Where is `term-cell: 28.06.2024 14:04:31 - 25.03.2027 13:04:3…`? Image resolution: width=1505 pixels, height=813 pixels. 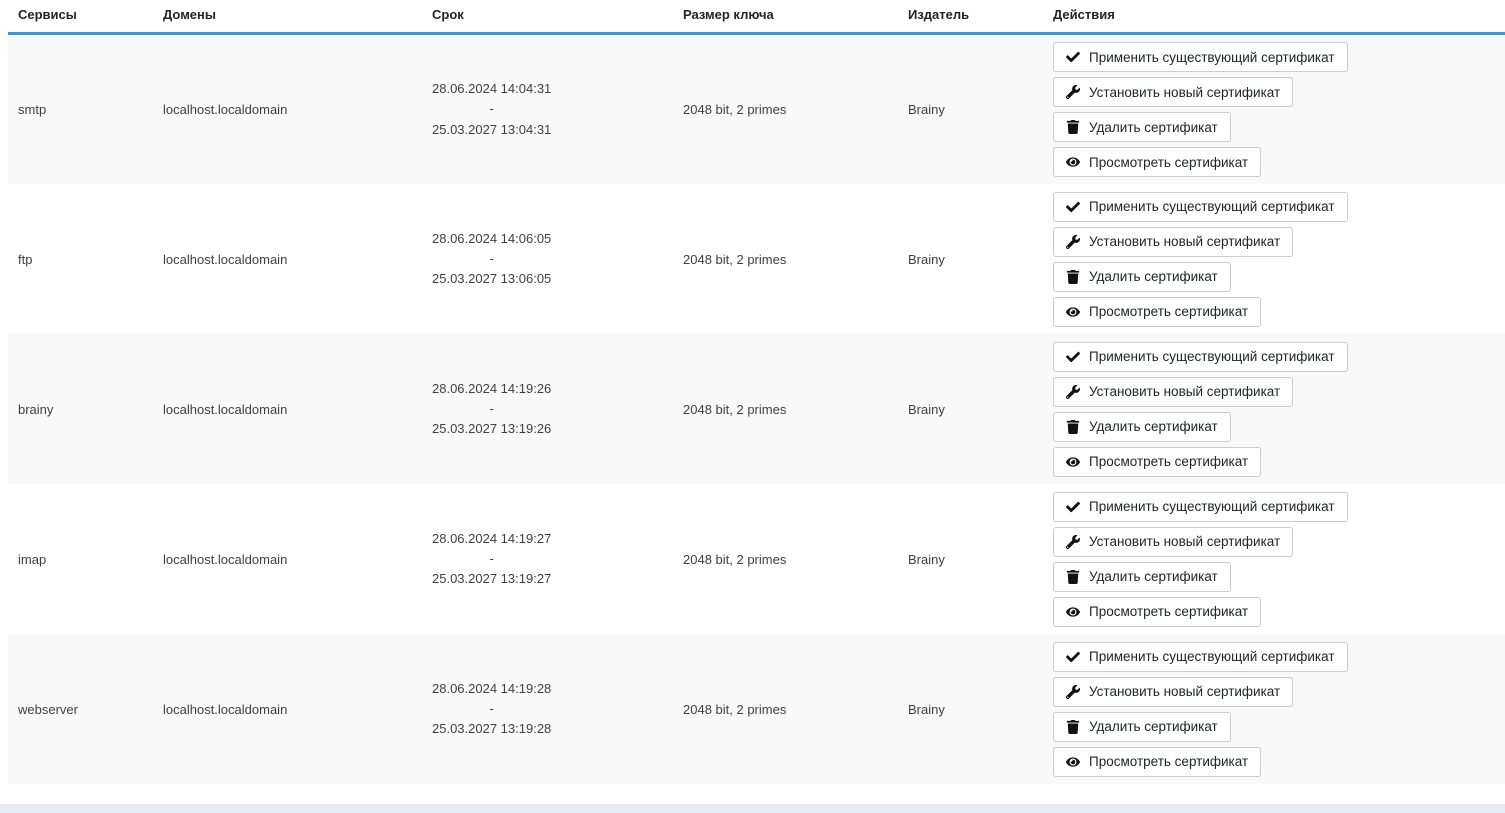
term-cell: 28.06.2024 14:04:31 - 25.03.2027 13:04:3… is located at coordinates (547, 109).